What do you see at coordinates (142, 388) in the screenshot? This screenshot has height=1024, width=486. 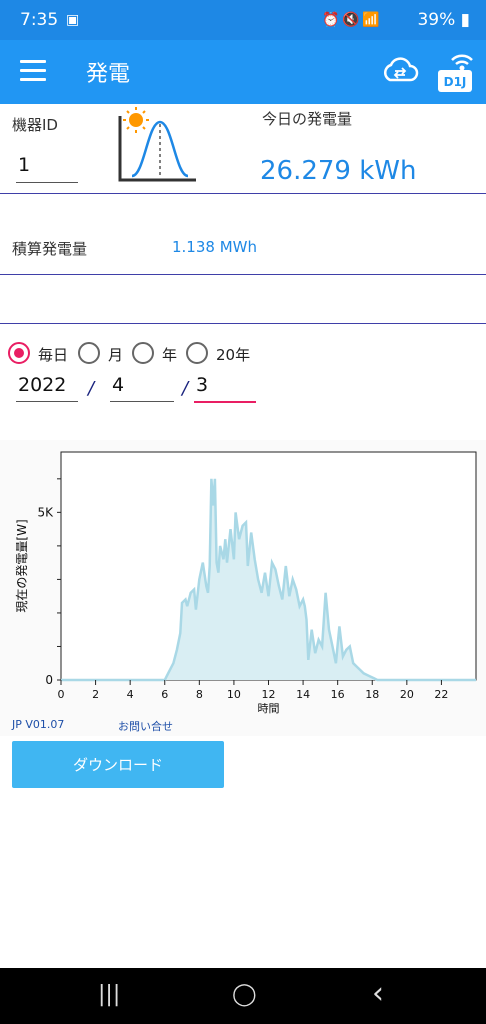 I see `month-input: 4` at bounding box center [142, 388].